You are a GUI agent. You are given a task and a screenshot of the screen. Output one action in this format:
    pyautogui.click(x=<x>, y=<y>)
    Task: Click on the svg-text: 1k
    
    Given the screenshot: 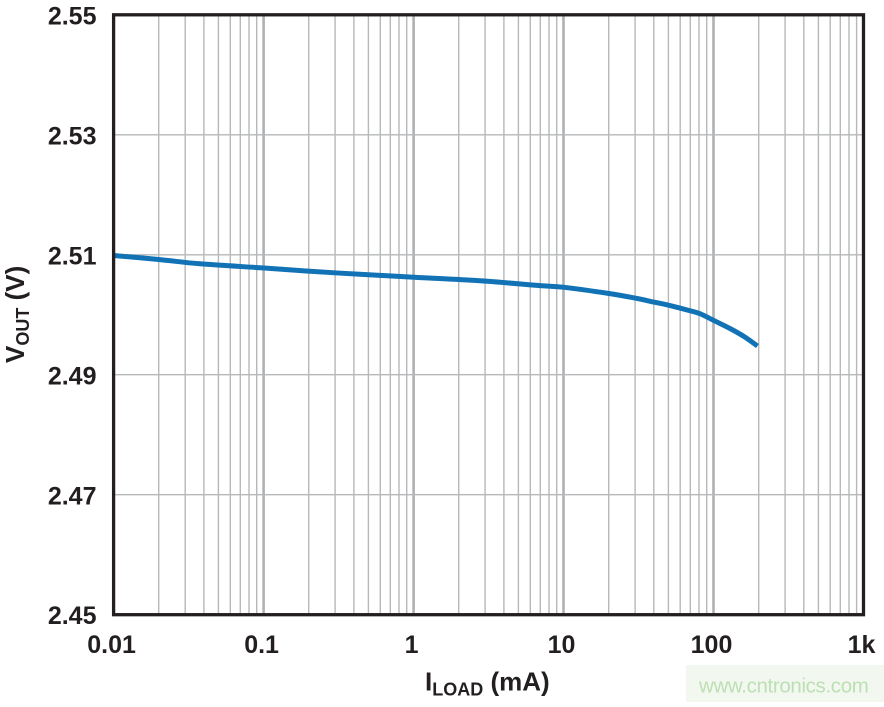 What is the action you would take?
    pyautogui.click(x=862, y=645)
    